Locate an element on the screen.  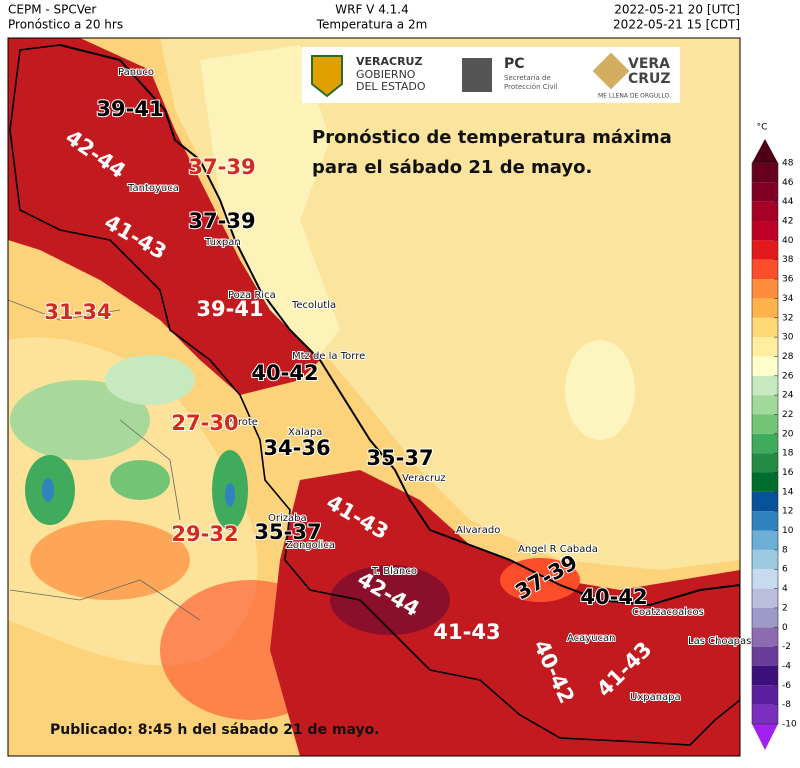
colorbar-tick-label: -8 is located at coordinates (786, 705).